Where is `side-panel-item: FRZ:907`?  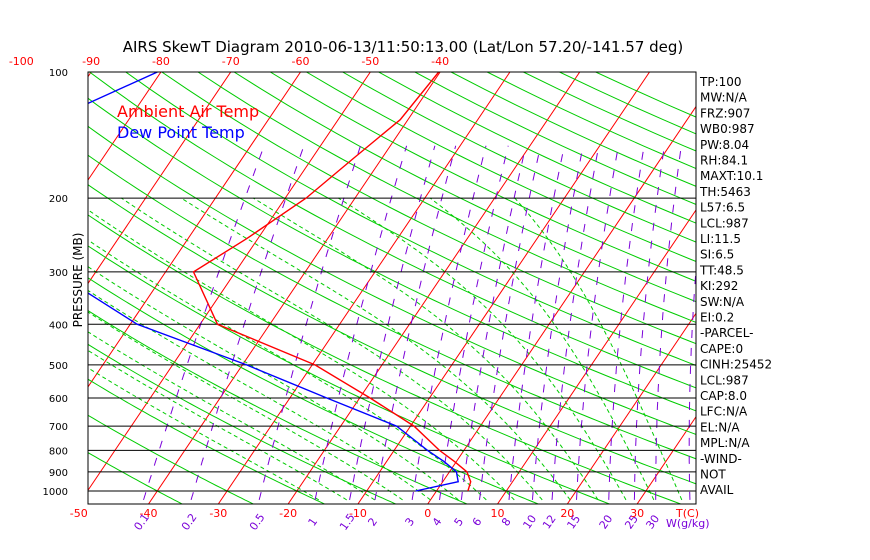 side-panel-item: FRZ:907 is located at coordinates (725, 113).